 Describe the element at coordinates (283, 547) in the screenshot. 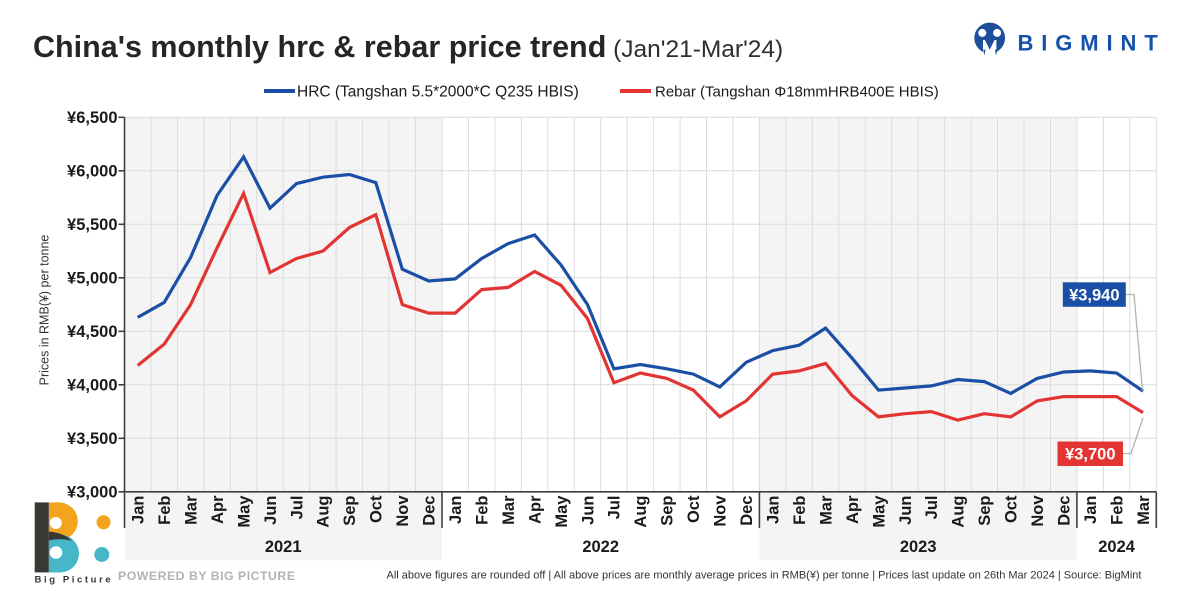

I see `svg-text: 2021` at that location.